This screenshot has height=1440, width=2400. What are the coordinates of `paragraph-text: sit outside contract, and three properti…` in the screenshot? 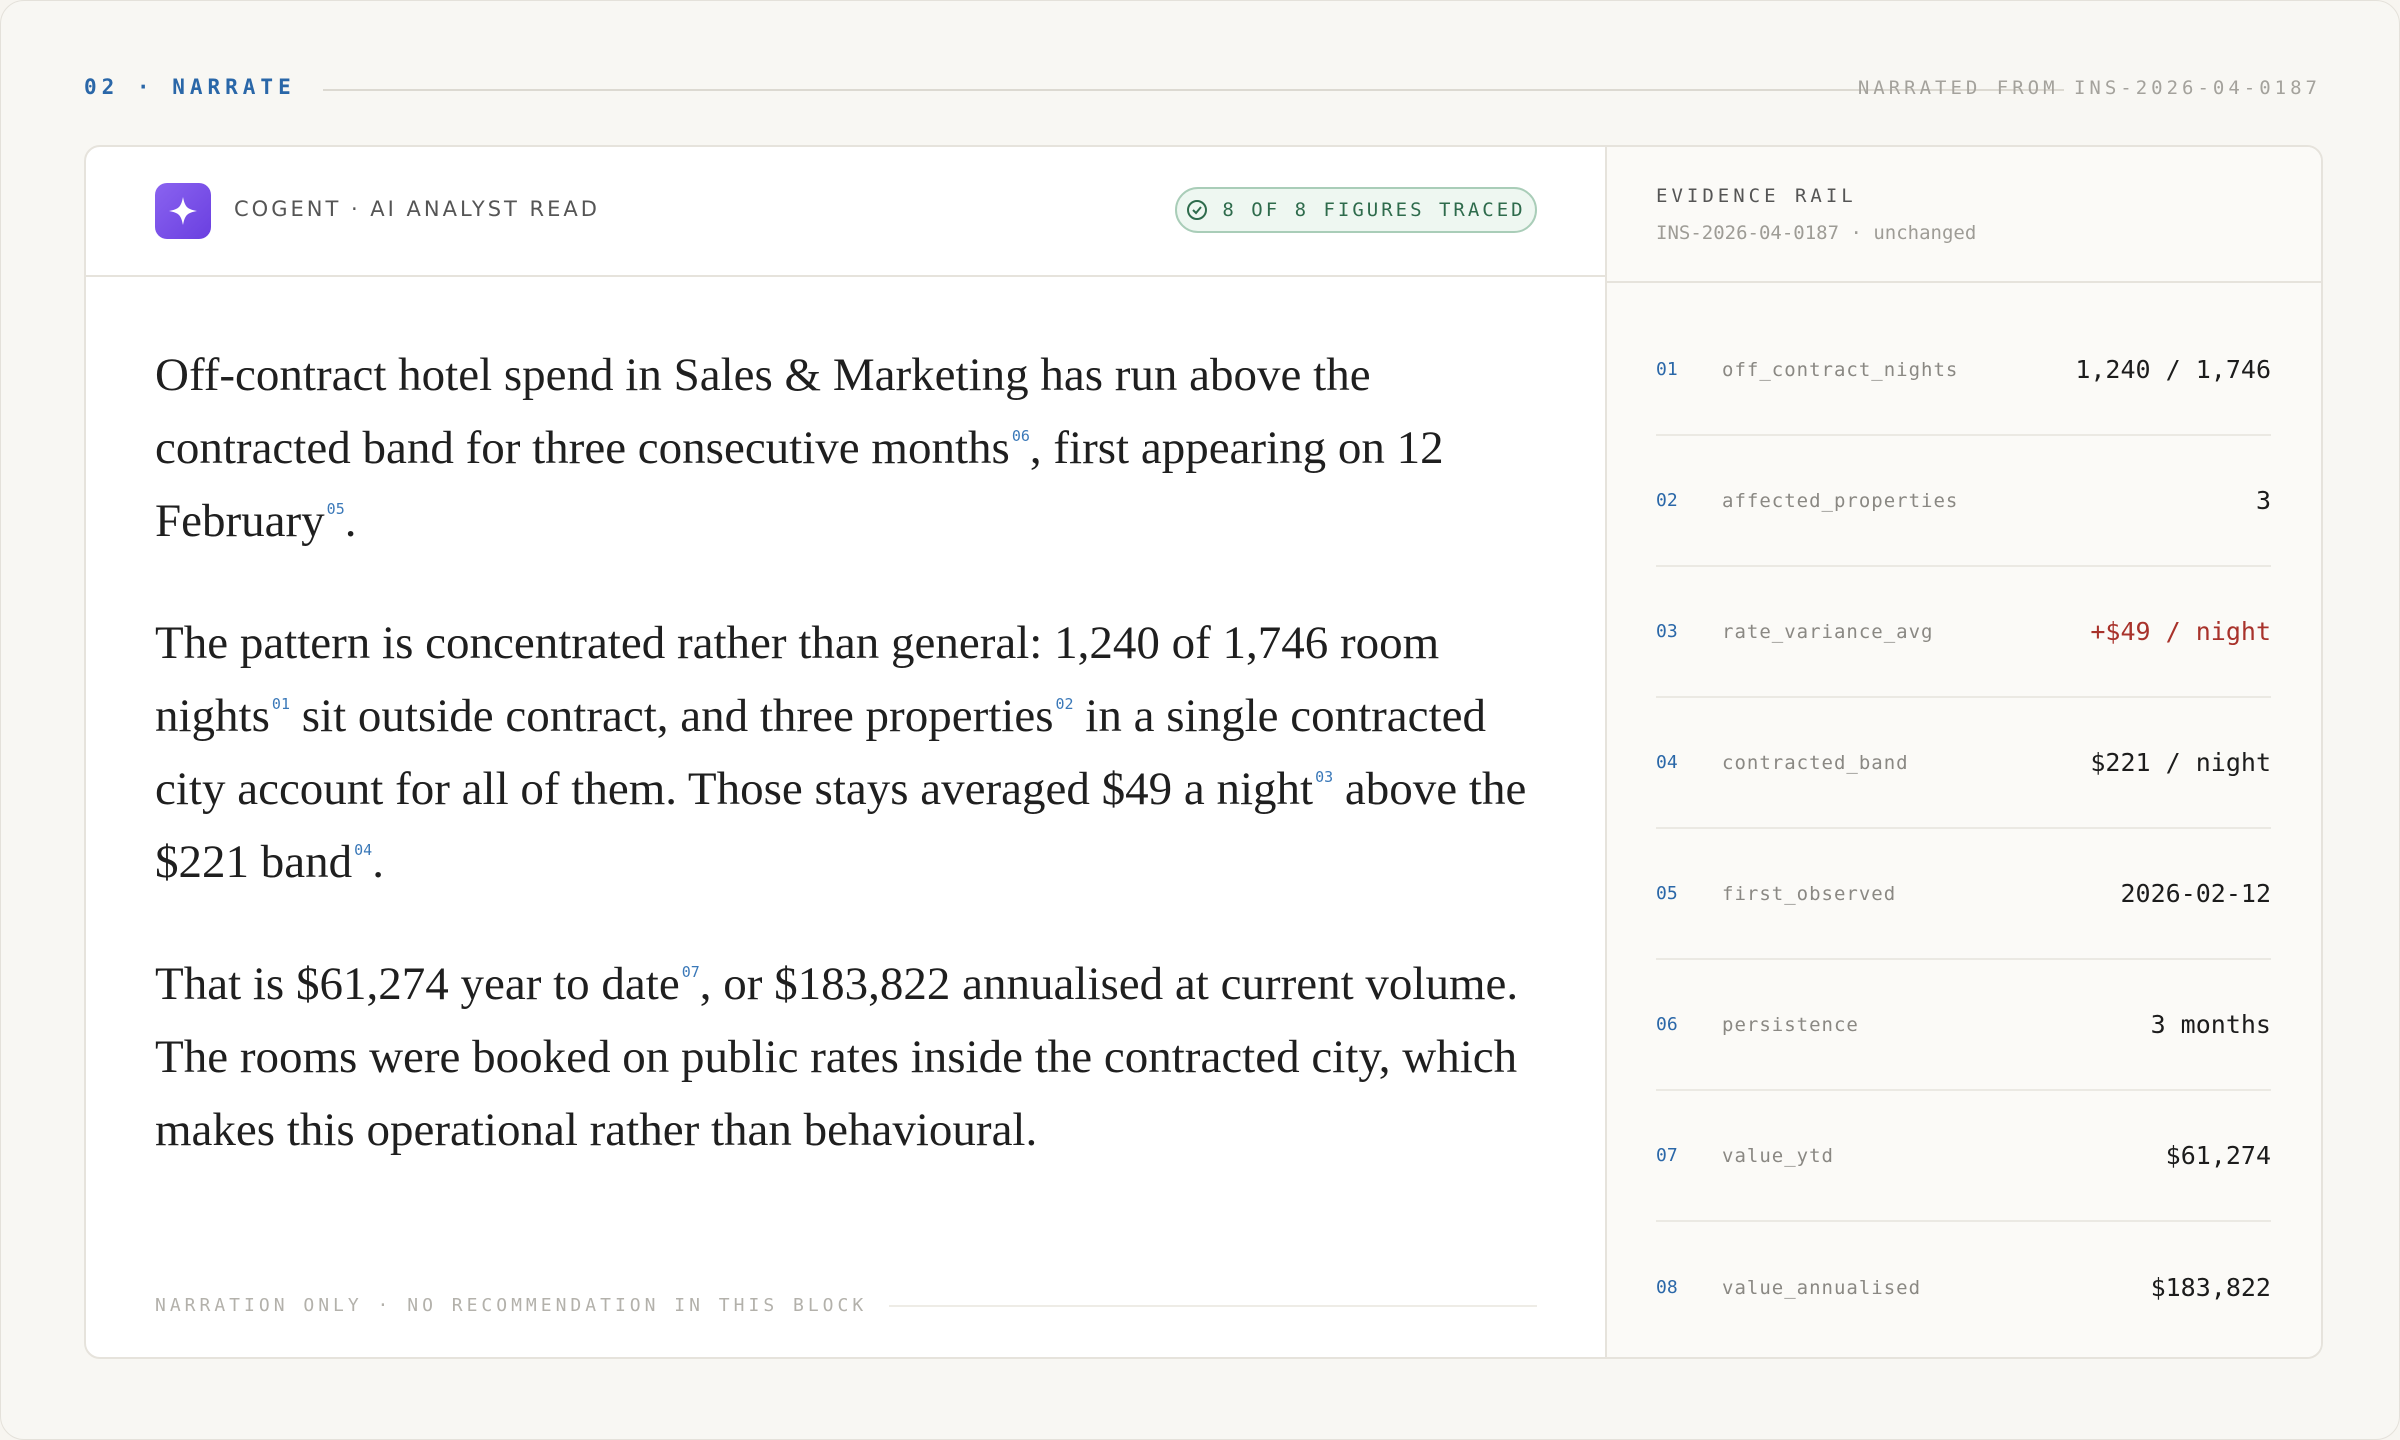 It's located at (671, 716).